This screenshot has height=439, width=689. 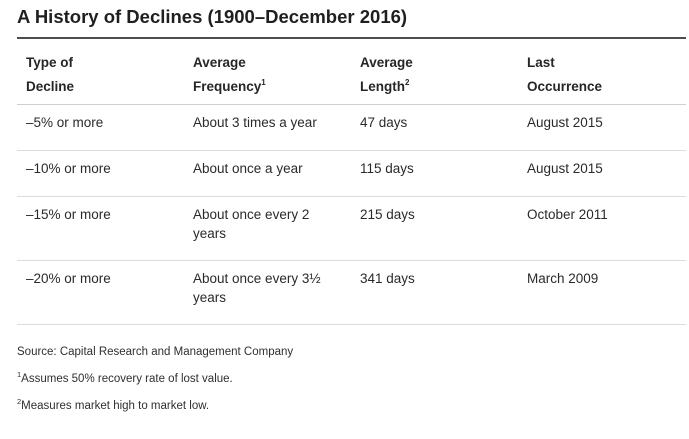 I want to click on cell-type: –20% or more, so click(x=68, y=278).